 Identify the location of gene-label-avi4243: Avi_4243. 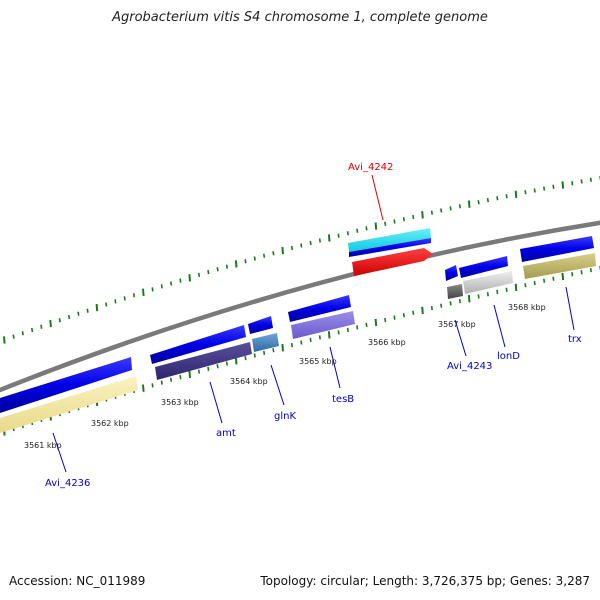
(469, 366).